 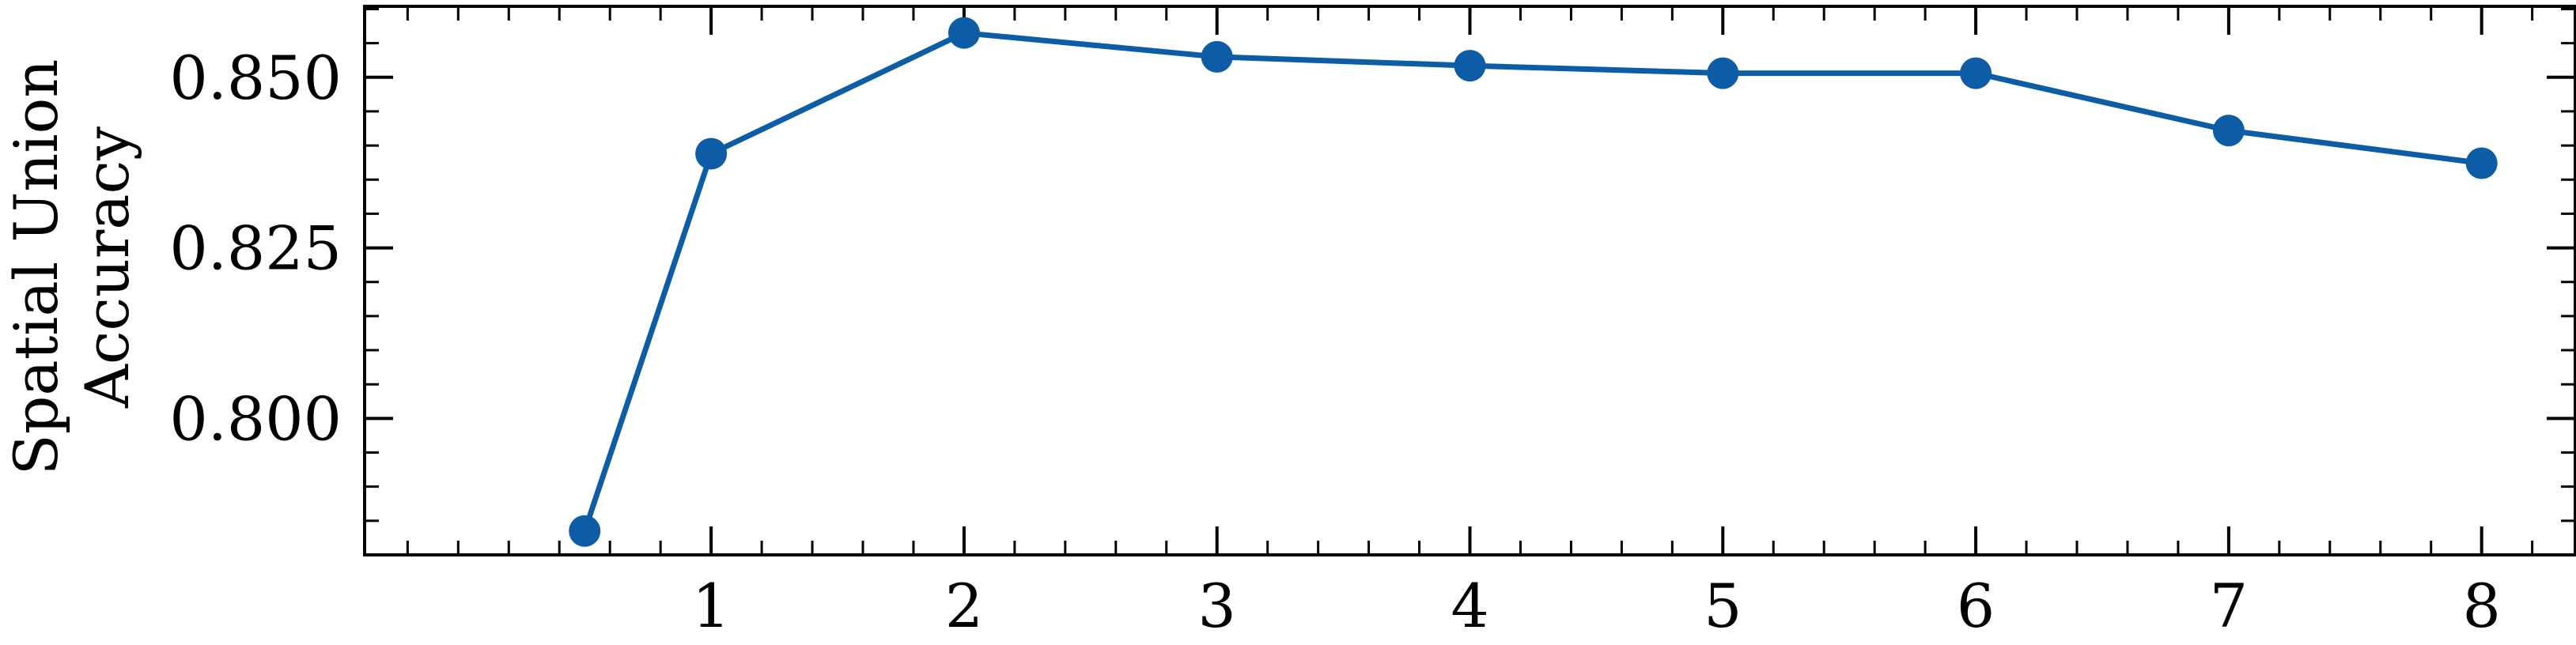 What do you see at coordinates (1976, 606) in the screenshot?
I see `x-tick-label: 6` at bounding box center [1976, 606].